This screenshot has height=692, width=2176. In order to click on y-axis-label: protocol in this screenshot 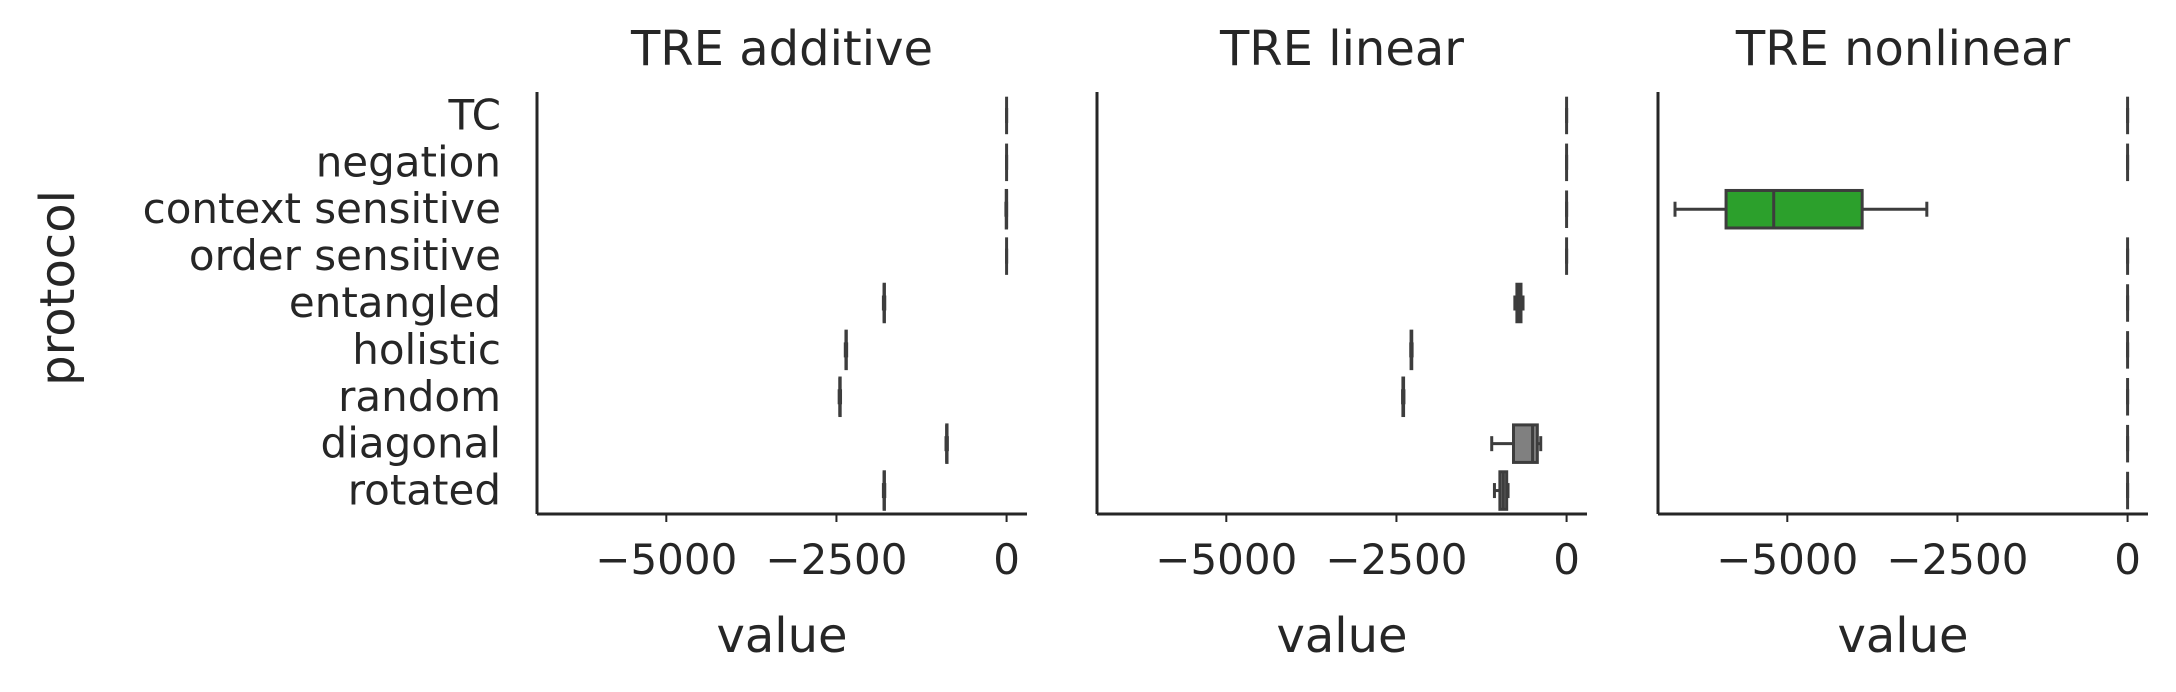, I will do `click(58, 288)`.